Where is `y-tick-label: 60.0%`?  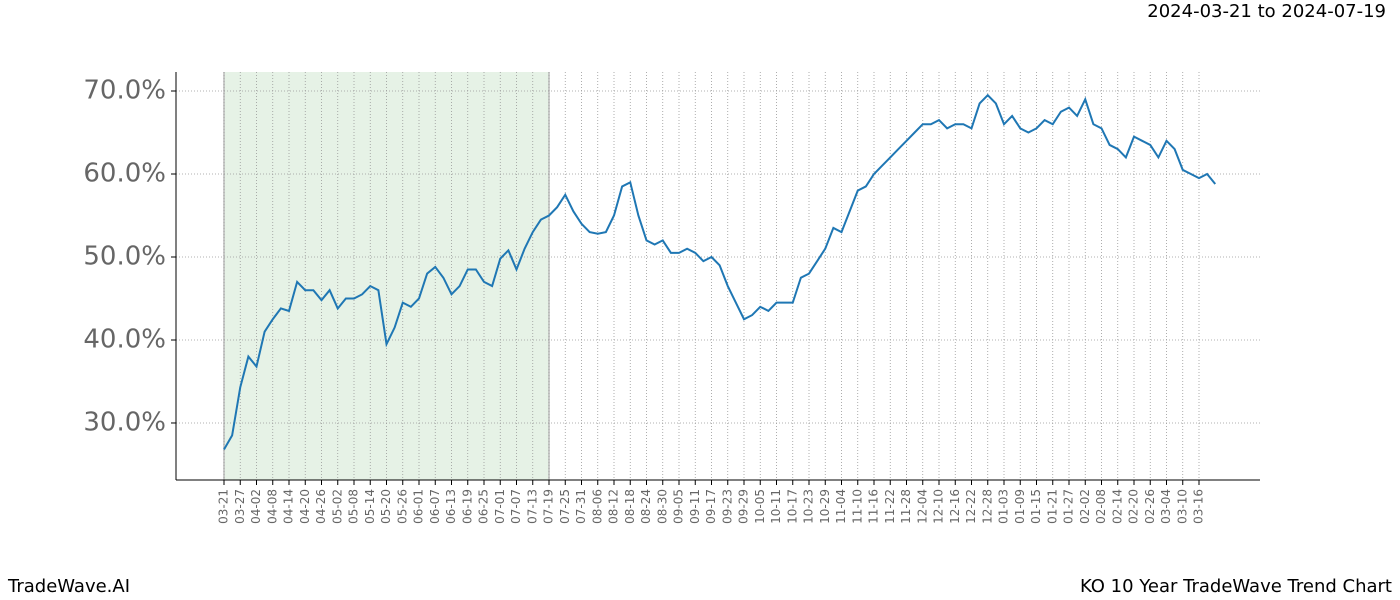 y-tick-label: 60.0% is located at coordinates (124, 174).